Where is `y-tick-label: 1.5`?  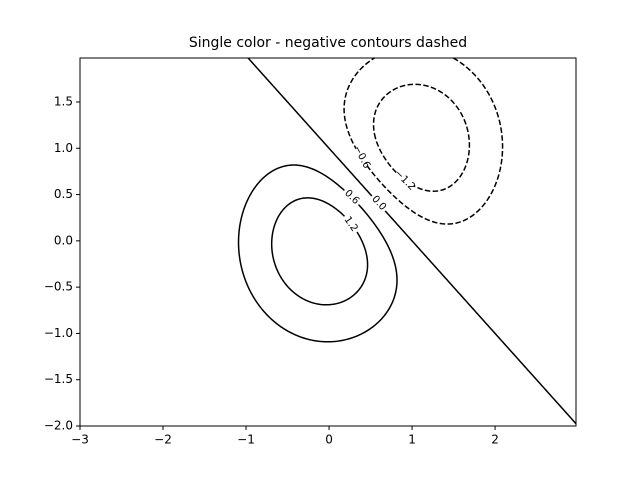
y-tick-label: 1.5 is located at coordinates (63, 101).